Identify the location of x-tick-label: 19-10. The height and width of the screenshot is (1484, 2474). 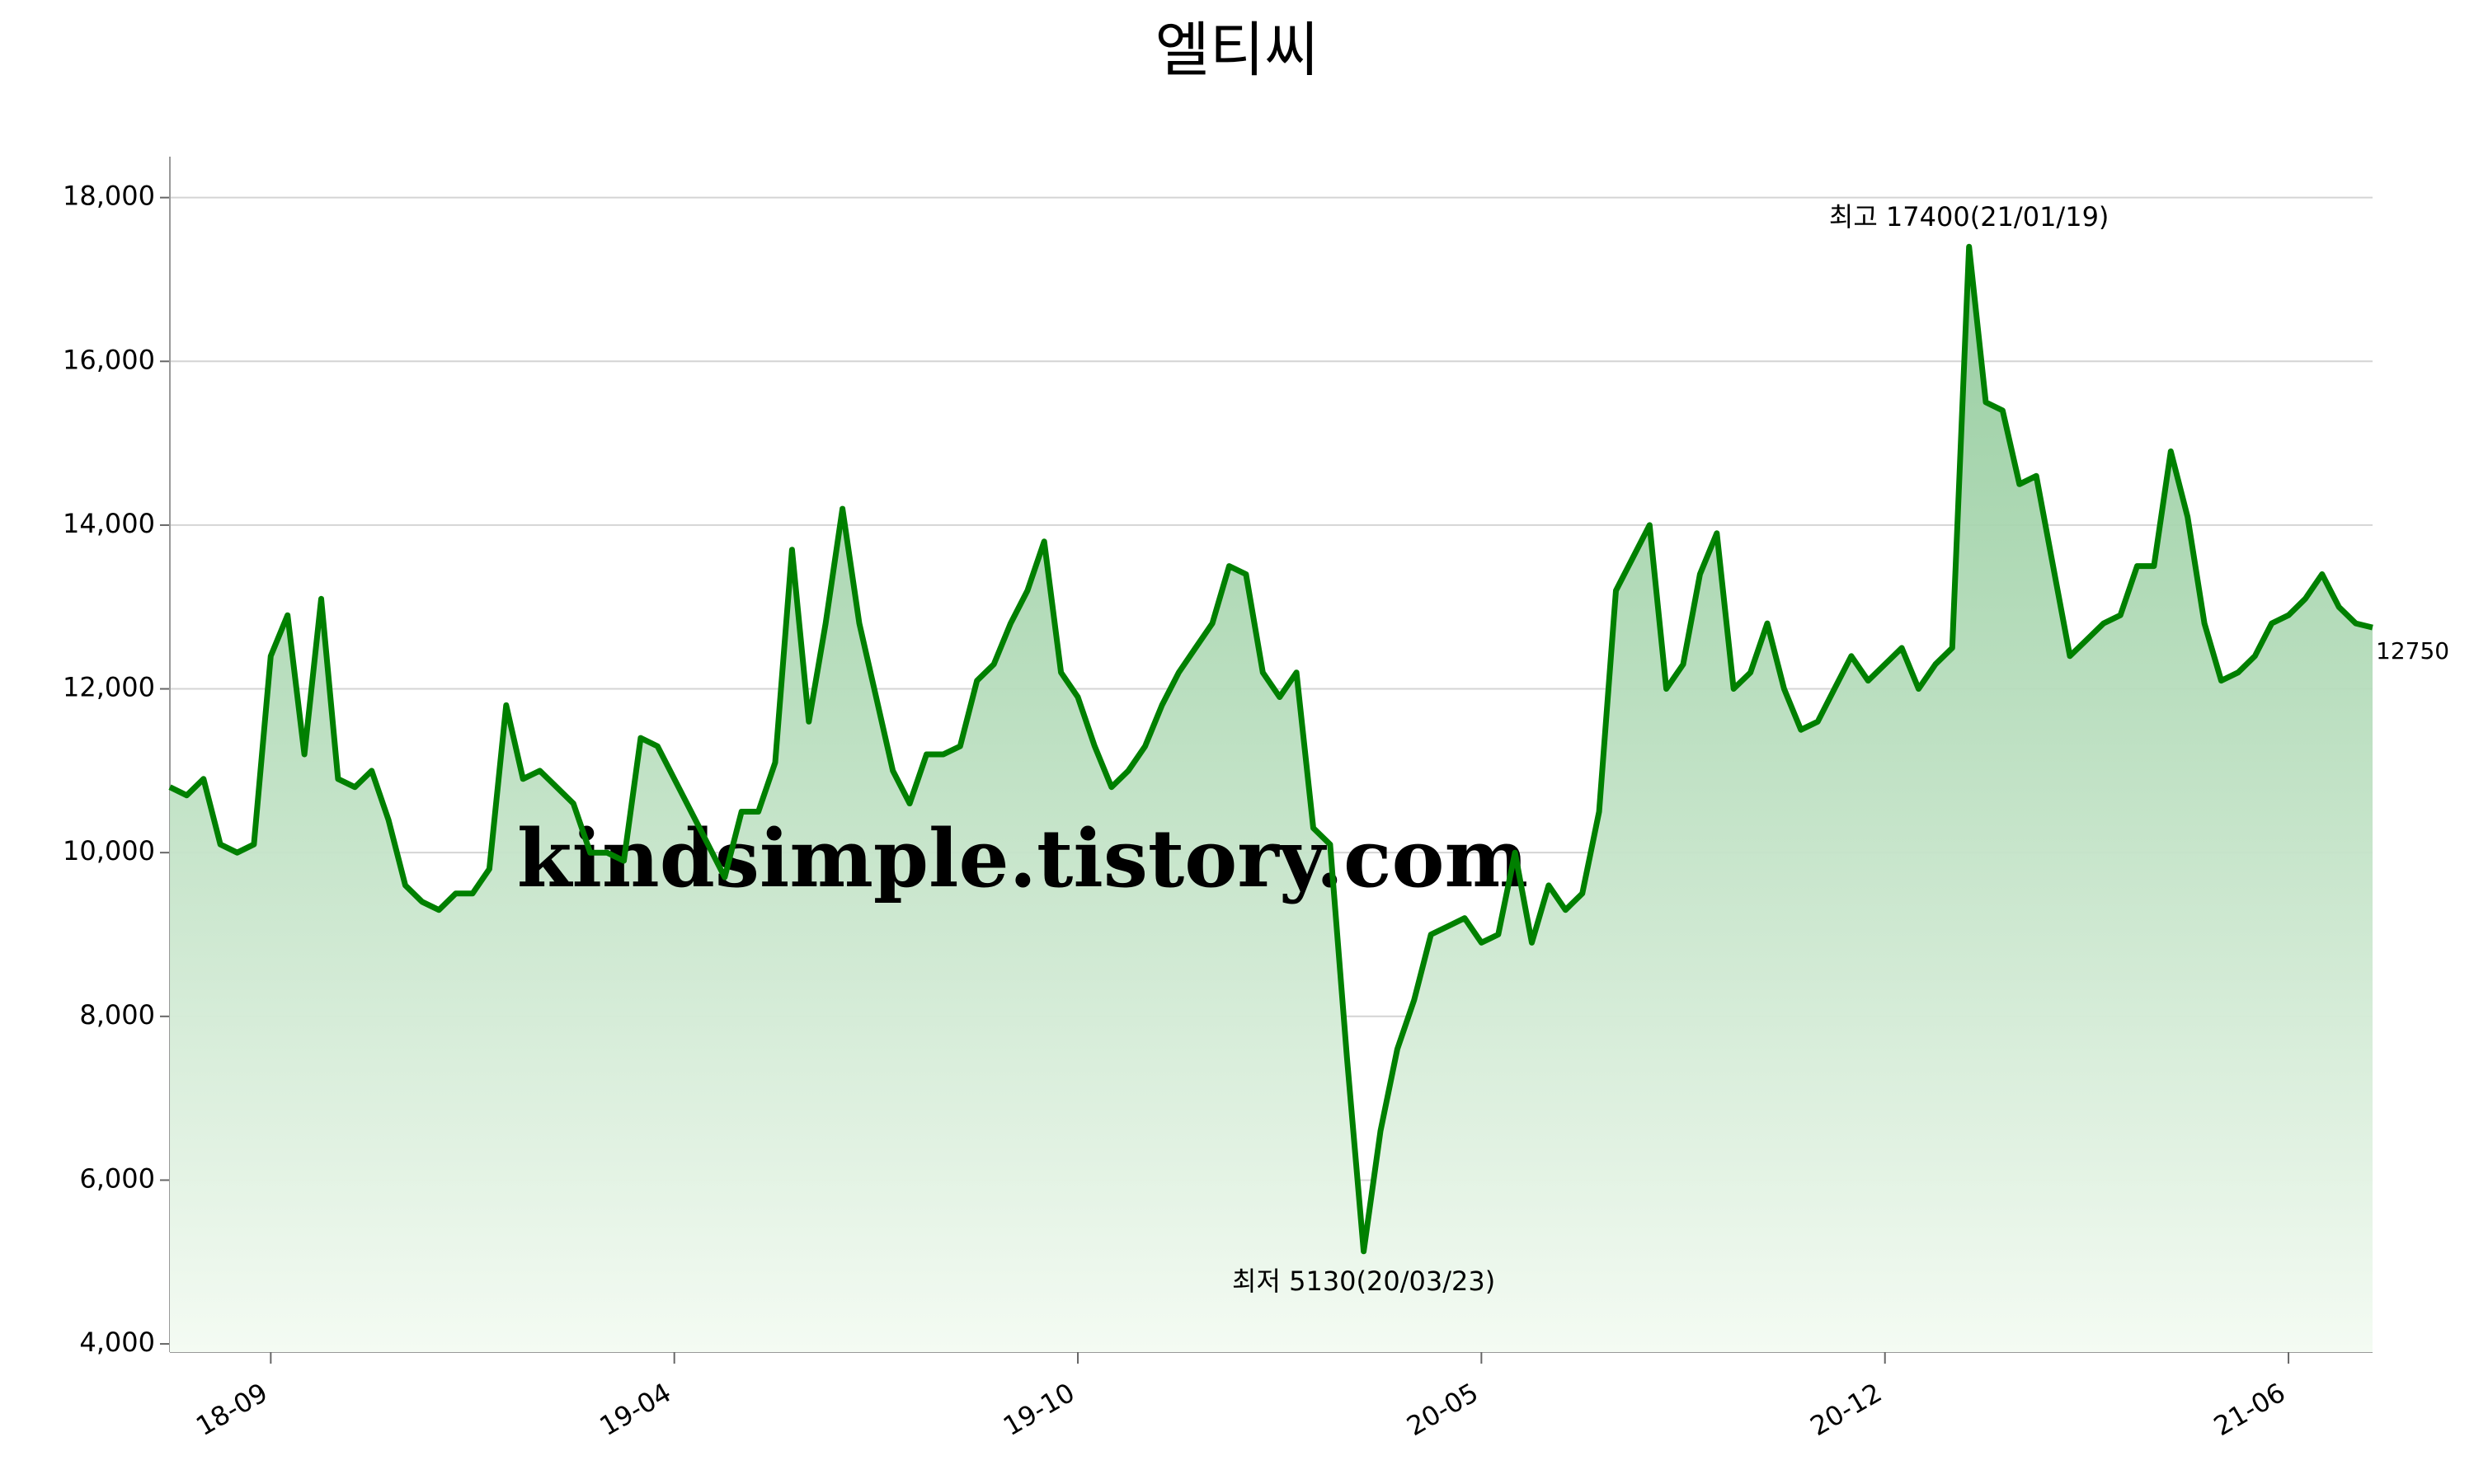
(1039, 1409).